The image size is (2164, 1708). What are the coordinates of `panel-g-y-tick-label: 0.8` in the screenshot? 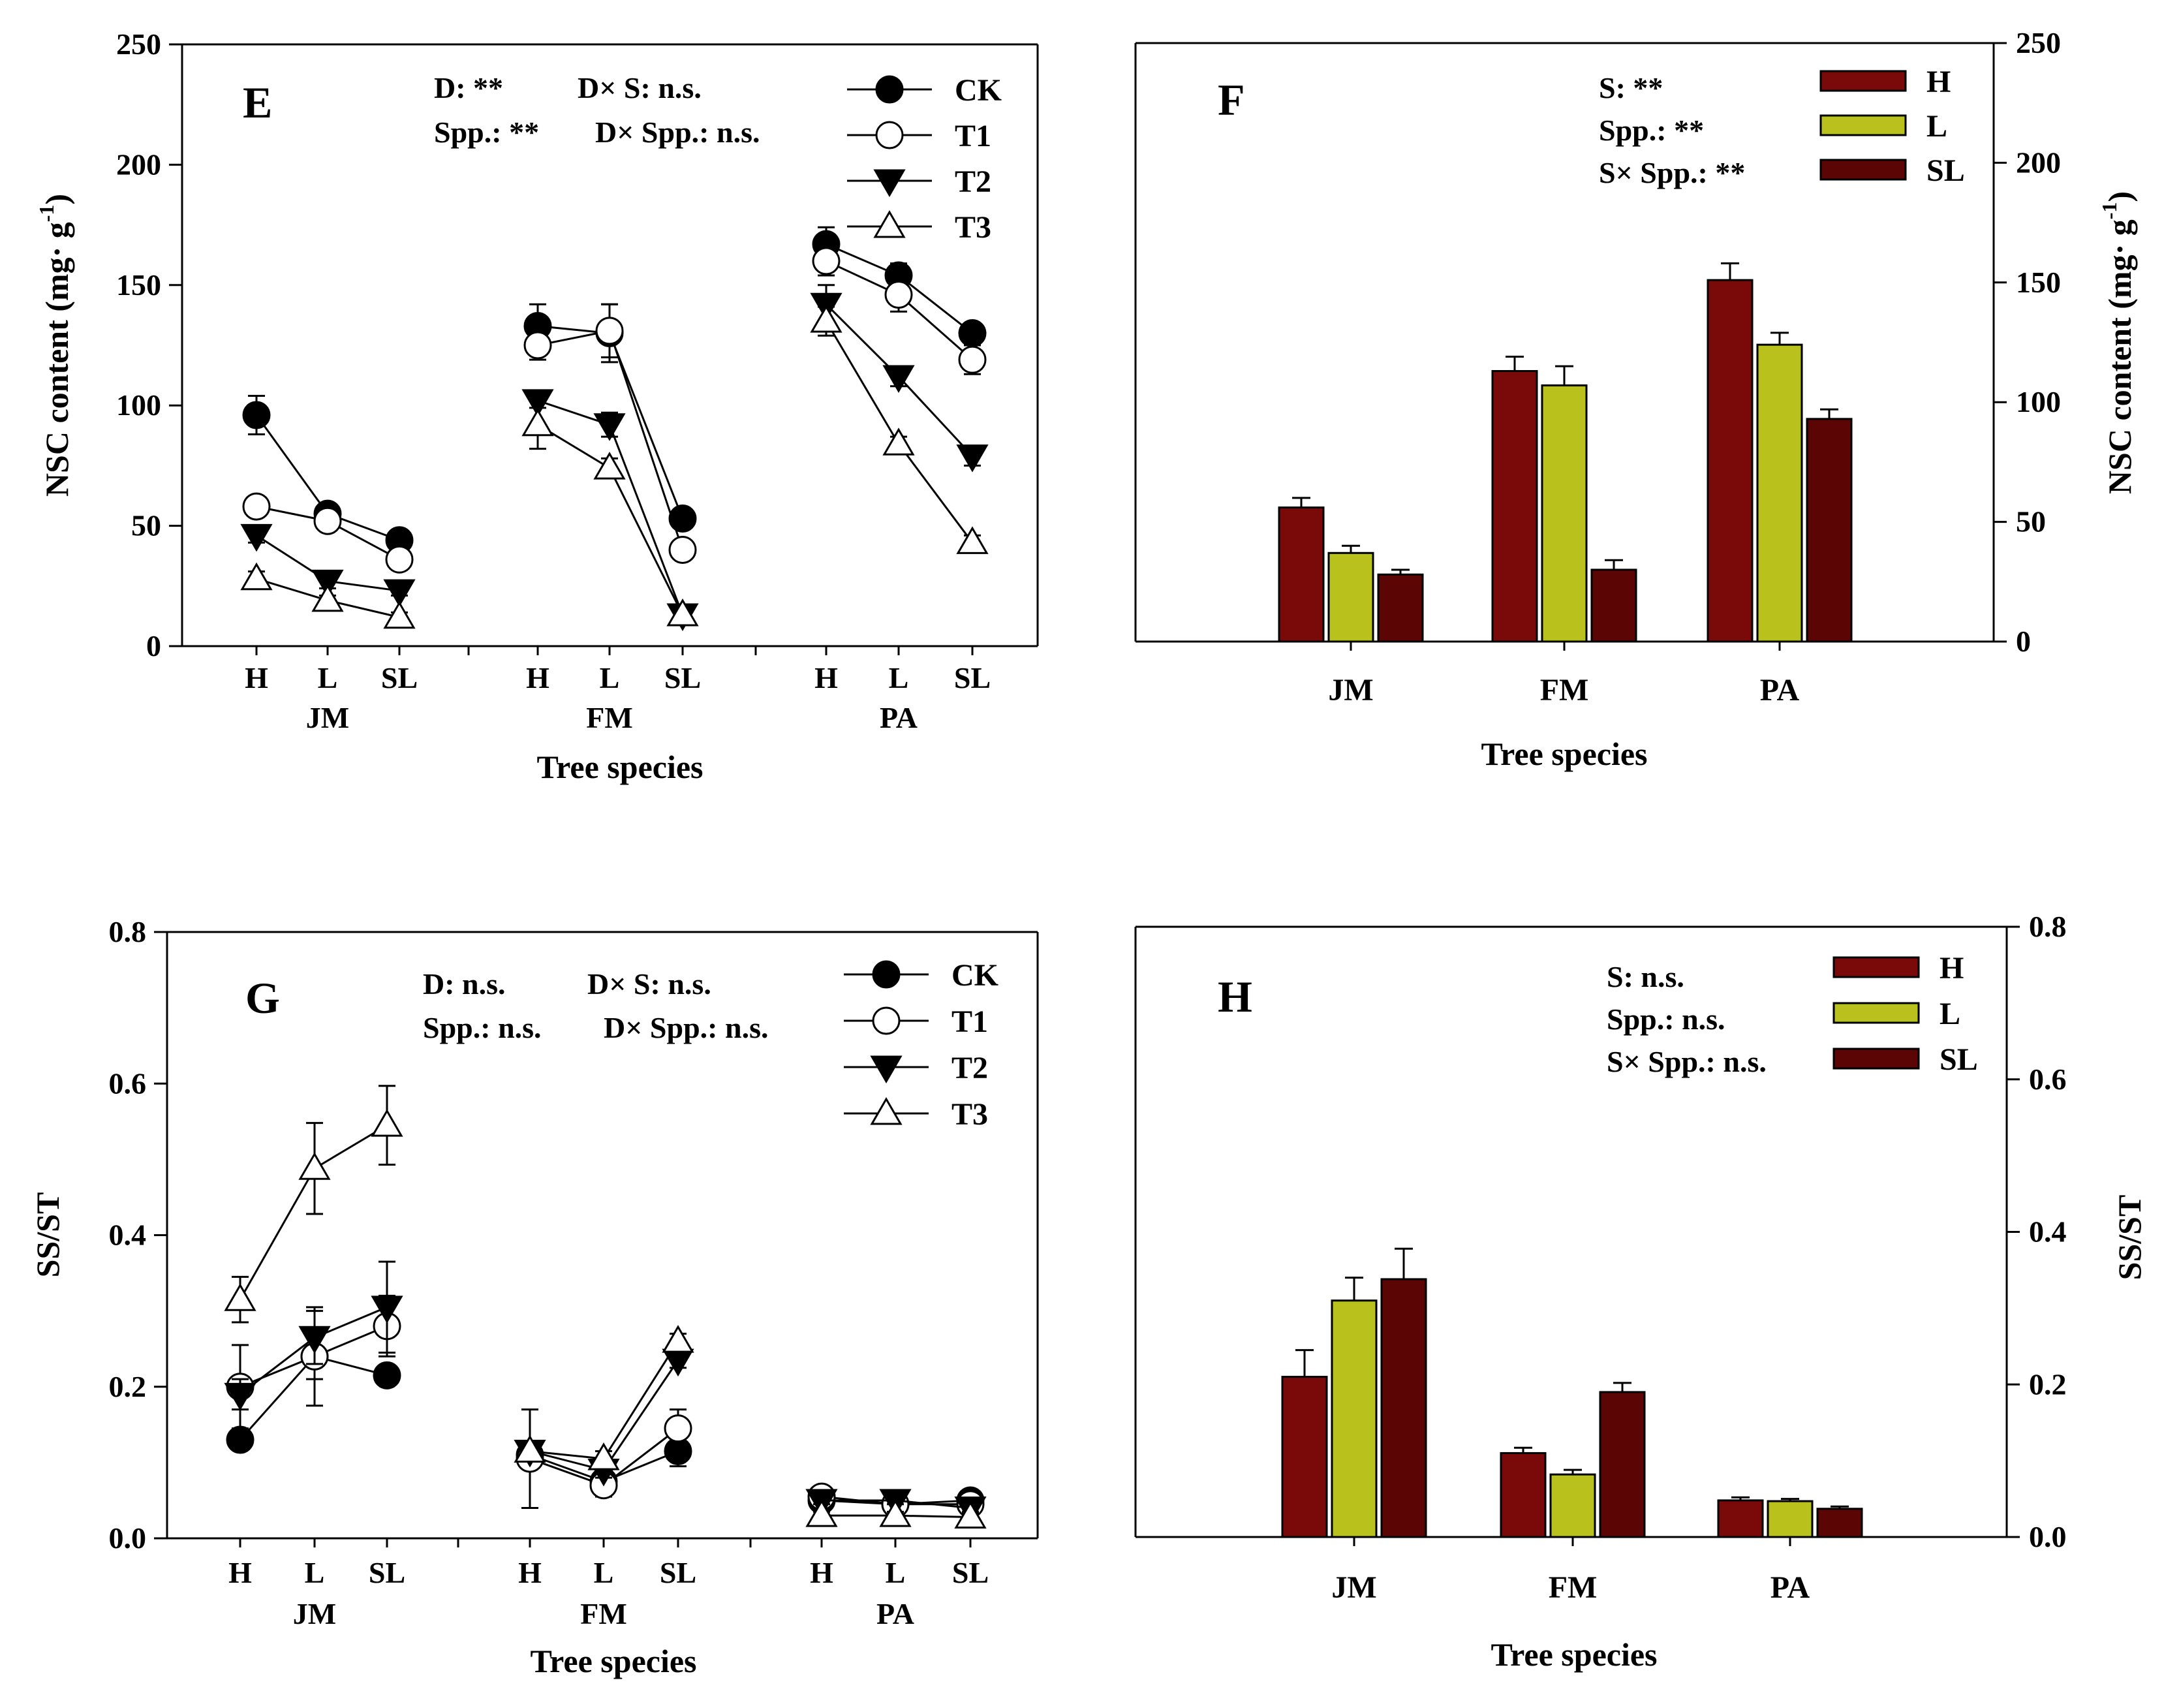 It's located at (128, 931).